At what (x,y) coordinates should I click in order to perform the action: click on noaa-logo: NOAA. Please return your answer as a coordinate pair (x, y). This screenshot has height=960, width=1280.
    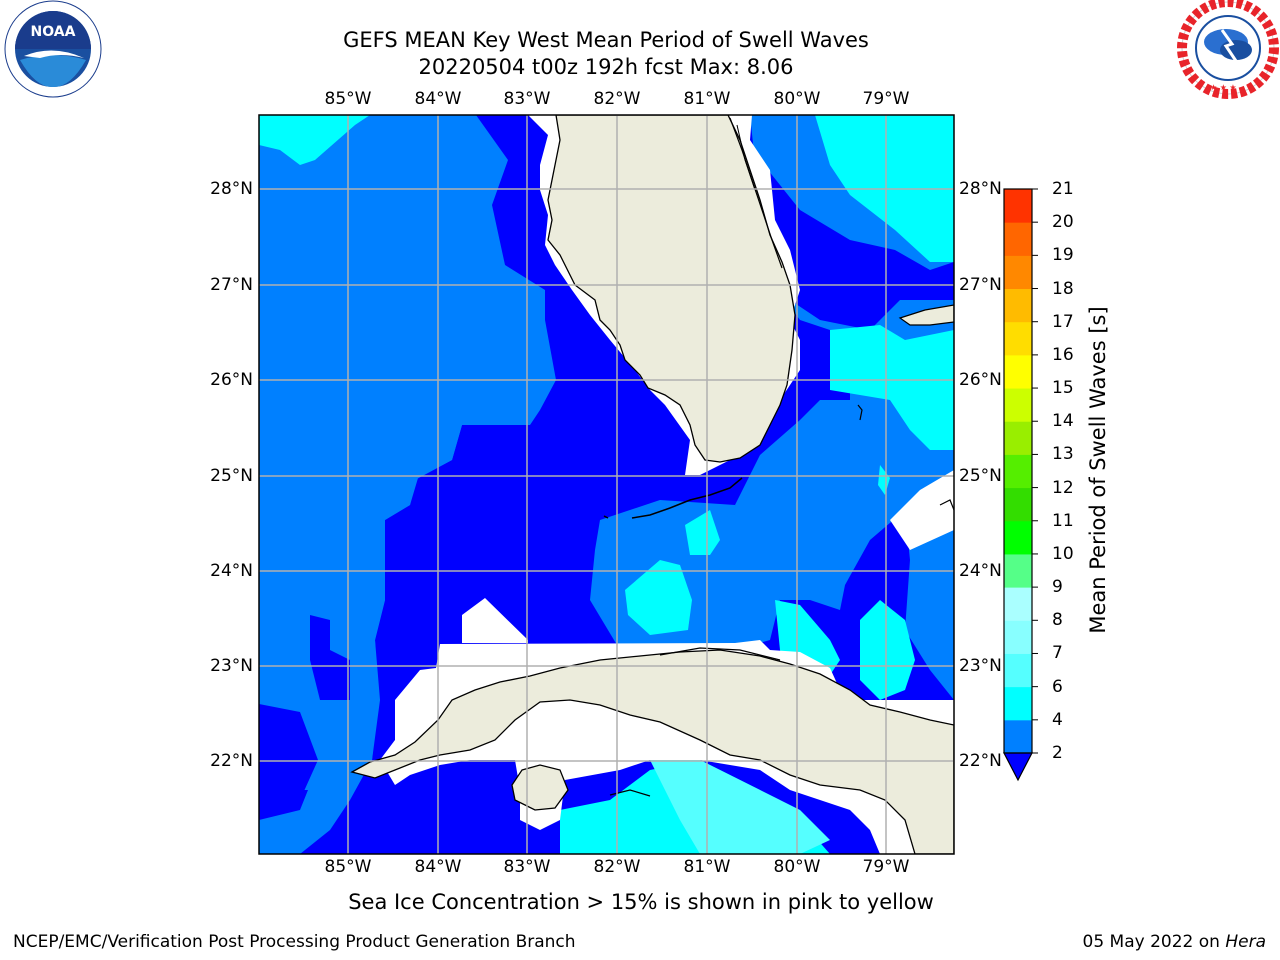
    Looking at the image, I should click on (53, 49).